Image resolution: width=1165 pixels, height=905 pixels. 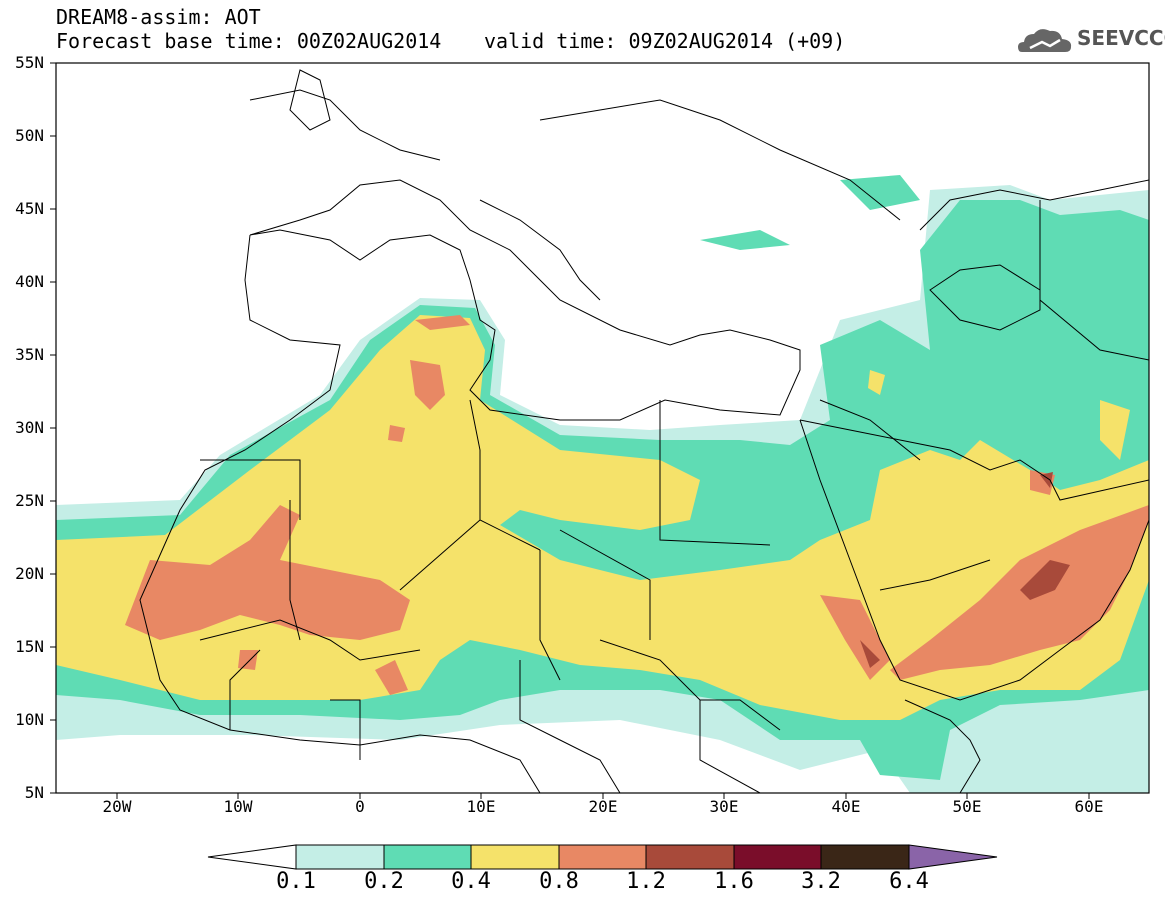 I want to click on colorbar-swatch-1.2, so click(x=690, y=857).